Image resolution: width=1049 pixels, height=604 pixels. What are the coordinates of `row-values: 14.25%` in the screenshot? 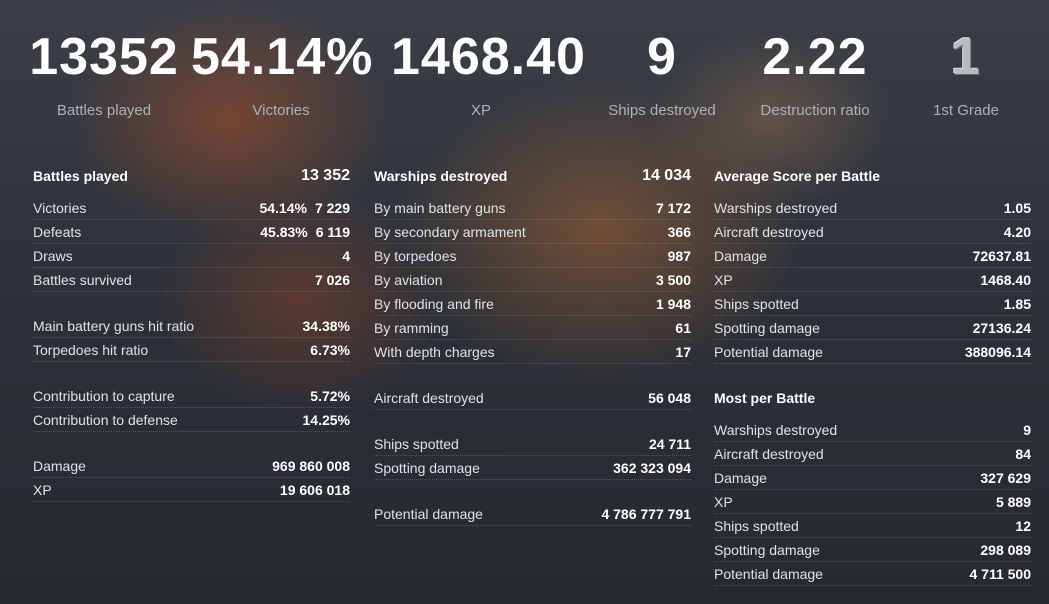 It's located at (326, 420).